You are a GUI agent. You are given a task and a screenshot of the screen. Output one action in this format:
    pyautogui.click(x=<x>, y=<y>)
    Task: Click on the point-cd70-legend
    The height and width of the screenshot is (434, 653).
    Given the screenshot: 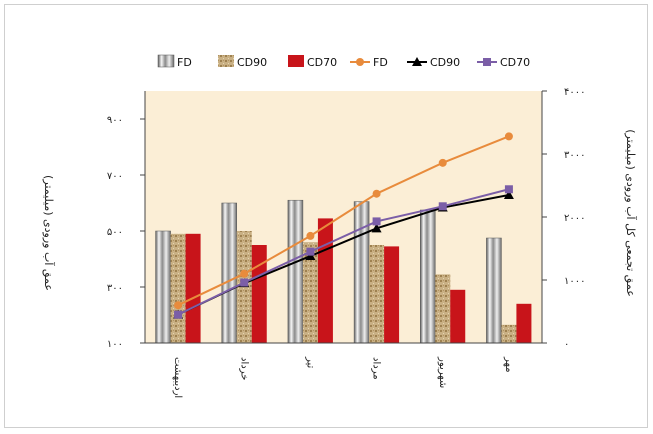 What is the action you would take?
    pyautogui.click(x=487, y=62)
    